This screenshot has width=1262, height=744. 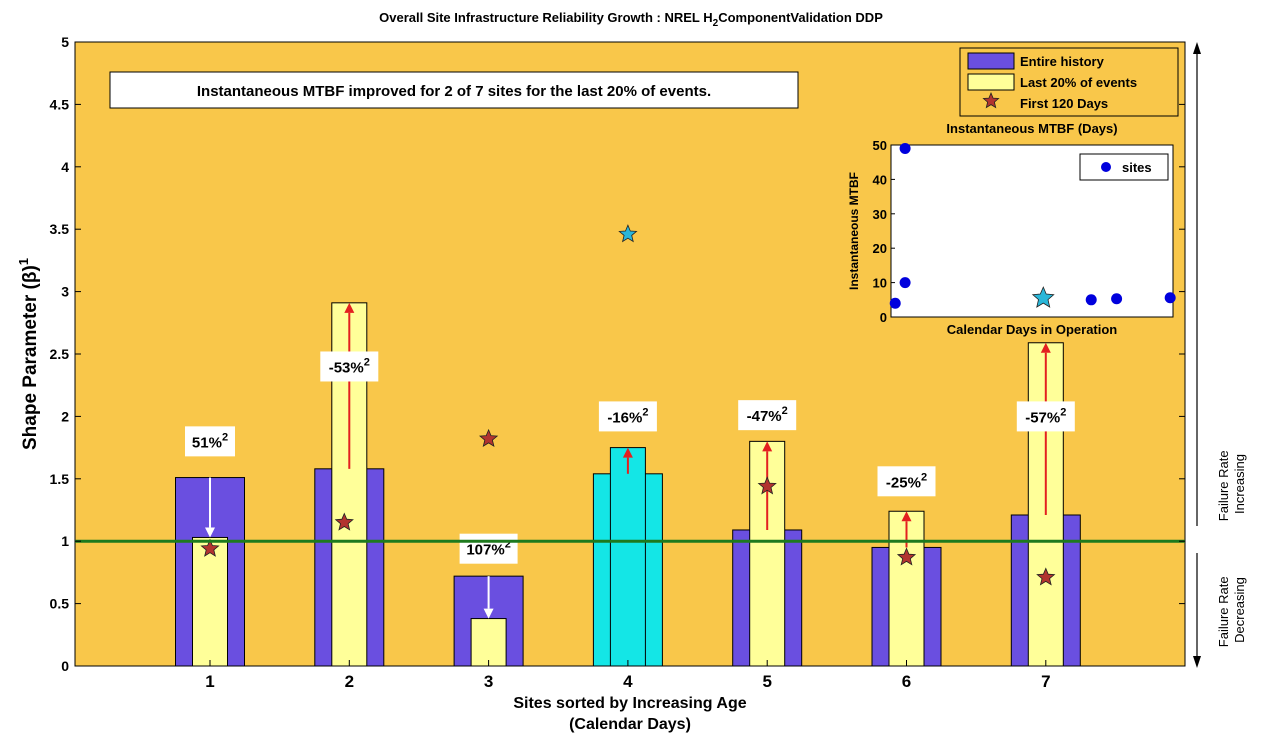 I want to click on failure-rate-decreasing-label: Failure Rate Decreasing, so click(x=1231, y=610).